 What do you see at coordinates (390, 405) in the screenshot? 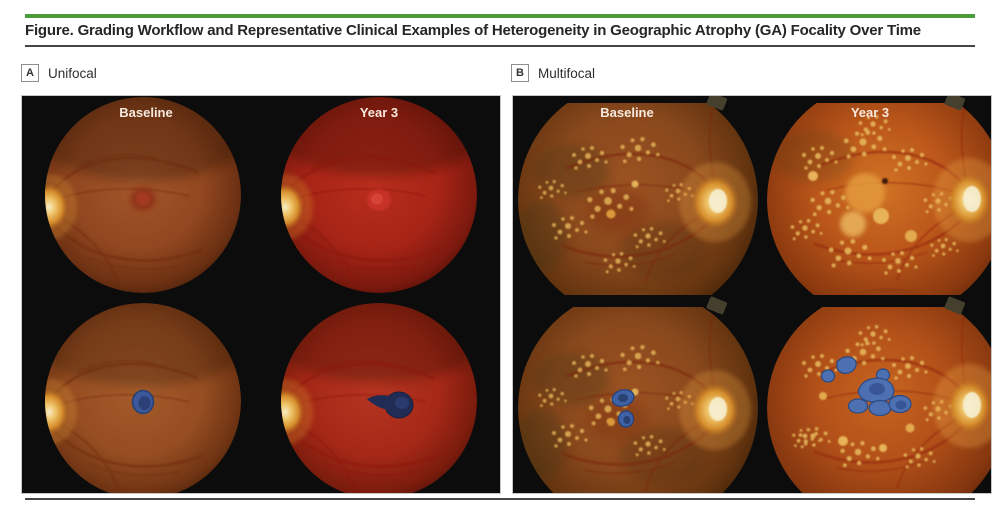
I see `ga-overlay-unifocal-year3` at bounding box center [390, 405].